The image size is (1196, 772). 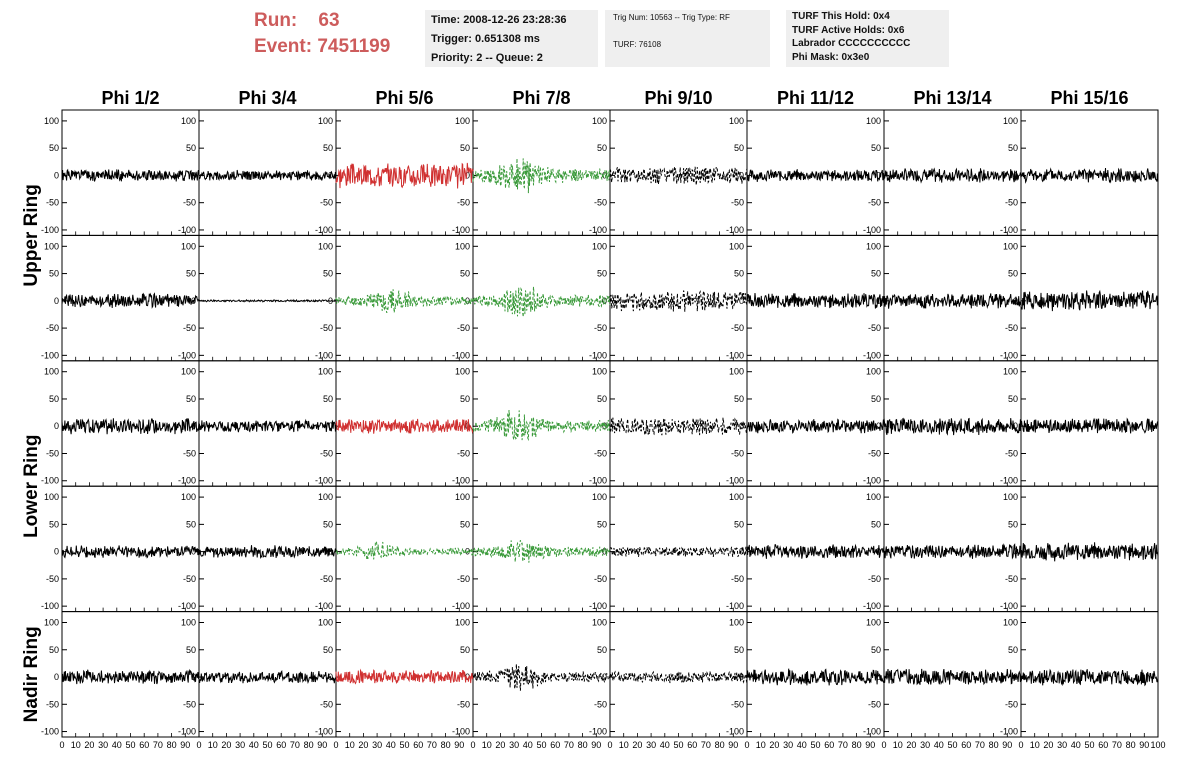 I want to click on turf-text: TURF: 76108, so click(x=637, y=44).